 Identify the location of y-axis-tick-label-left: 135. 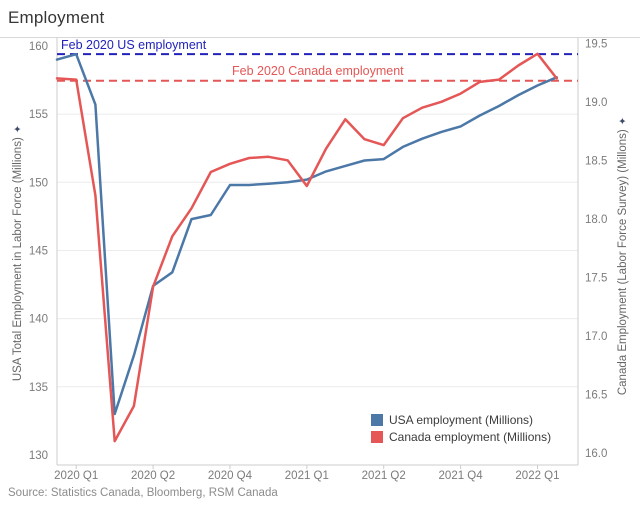
(38, 388).